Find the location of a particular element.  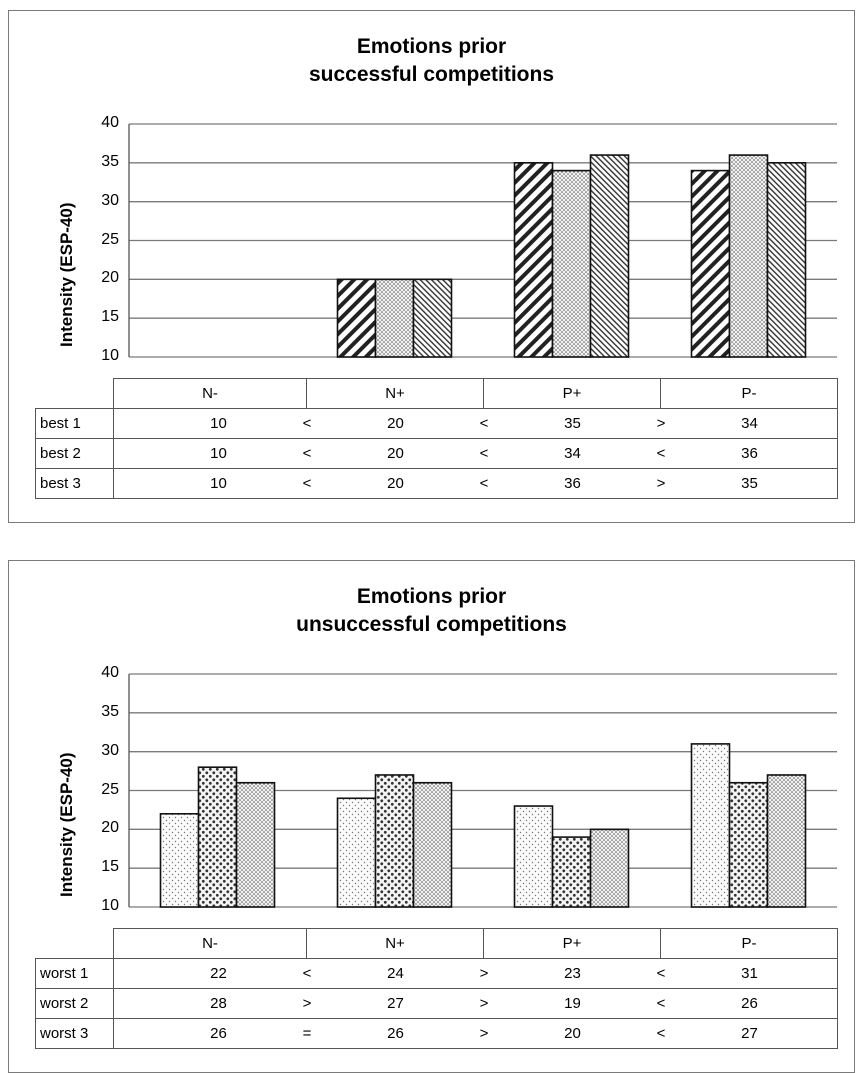

y-tick-label: 20 is located at coordinates (110, 828).